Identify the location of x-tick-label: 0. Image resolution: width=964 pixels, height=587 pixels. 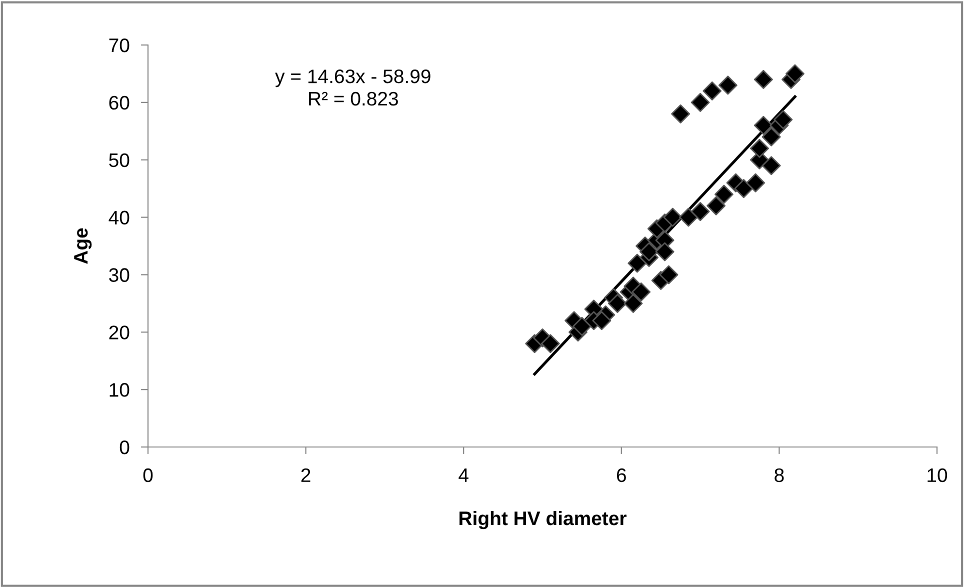
(148, 475).